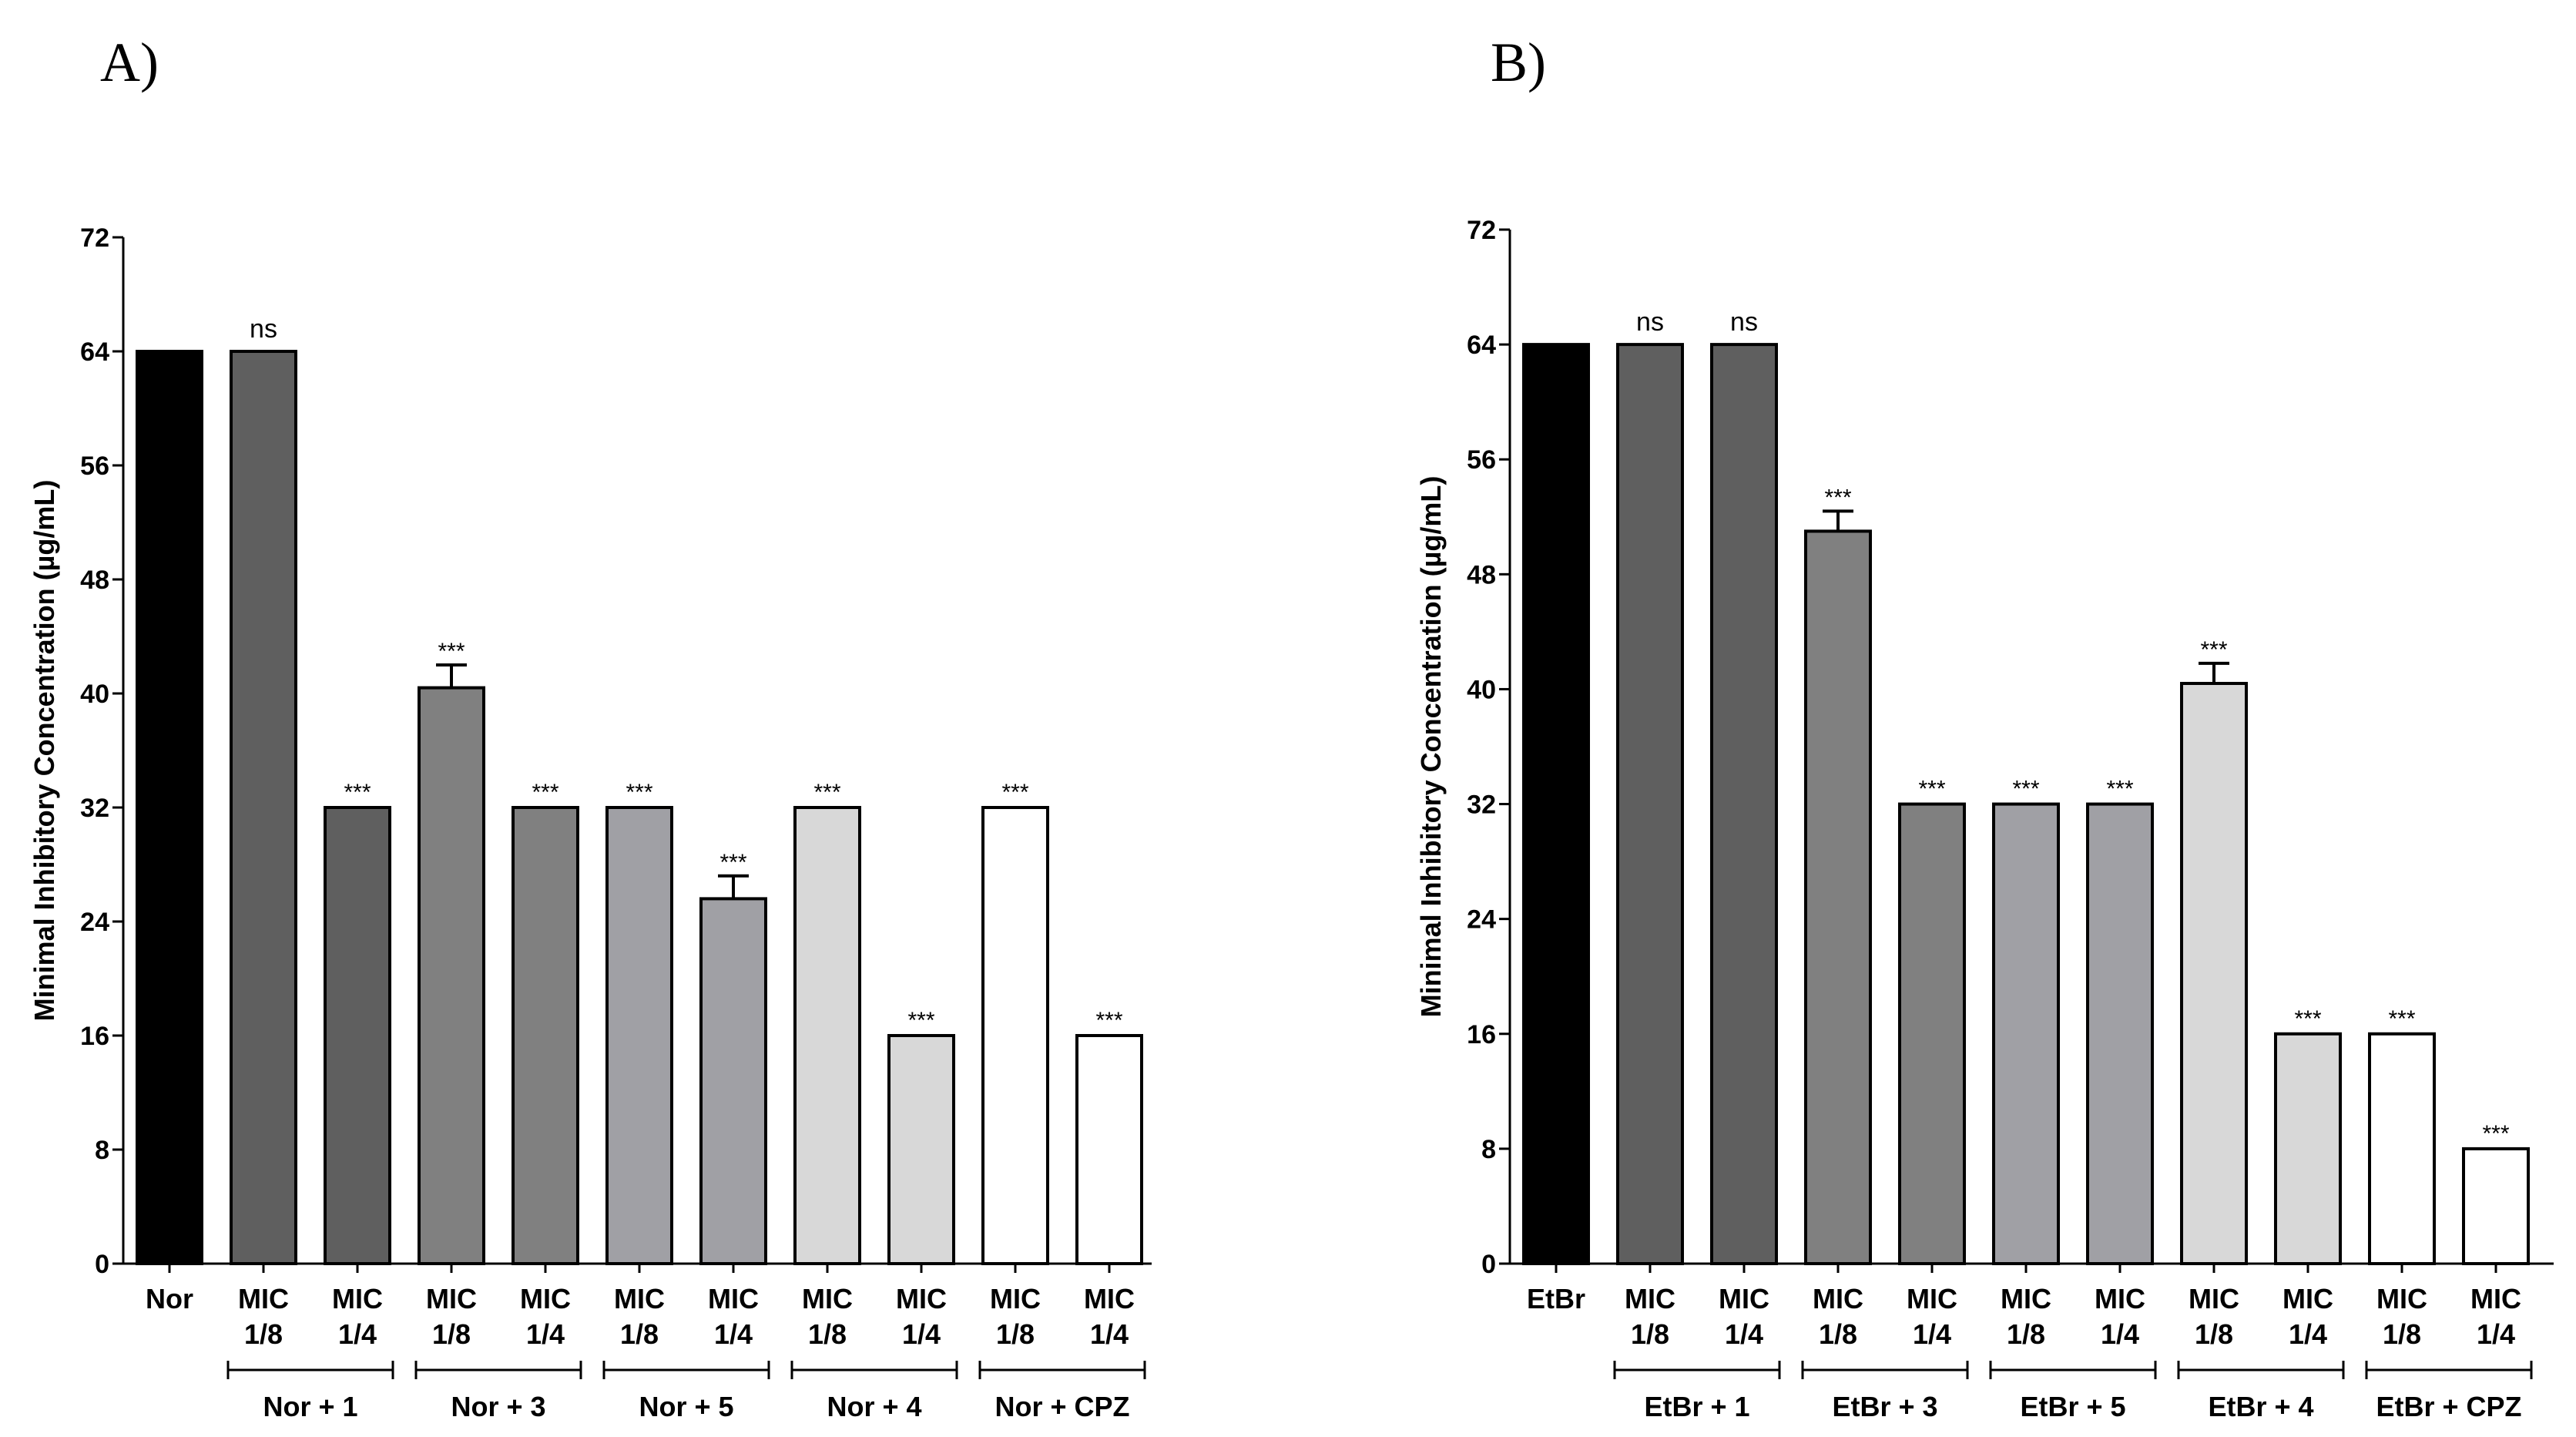 This screenshot has width=2576, height=1437. What do you see at coordinates (498, 1406) in the screenshot?
I see `group-label: Nor + 3` at bounding box center [498, 1406].